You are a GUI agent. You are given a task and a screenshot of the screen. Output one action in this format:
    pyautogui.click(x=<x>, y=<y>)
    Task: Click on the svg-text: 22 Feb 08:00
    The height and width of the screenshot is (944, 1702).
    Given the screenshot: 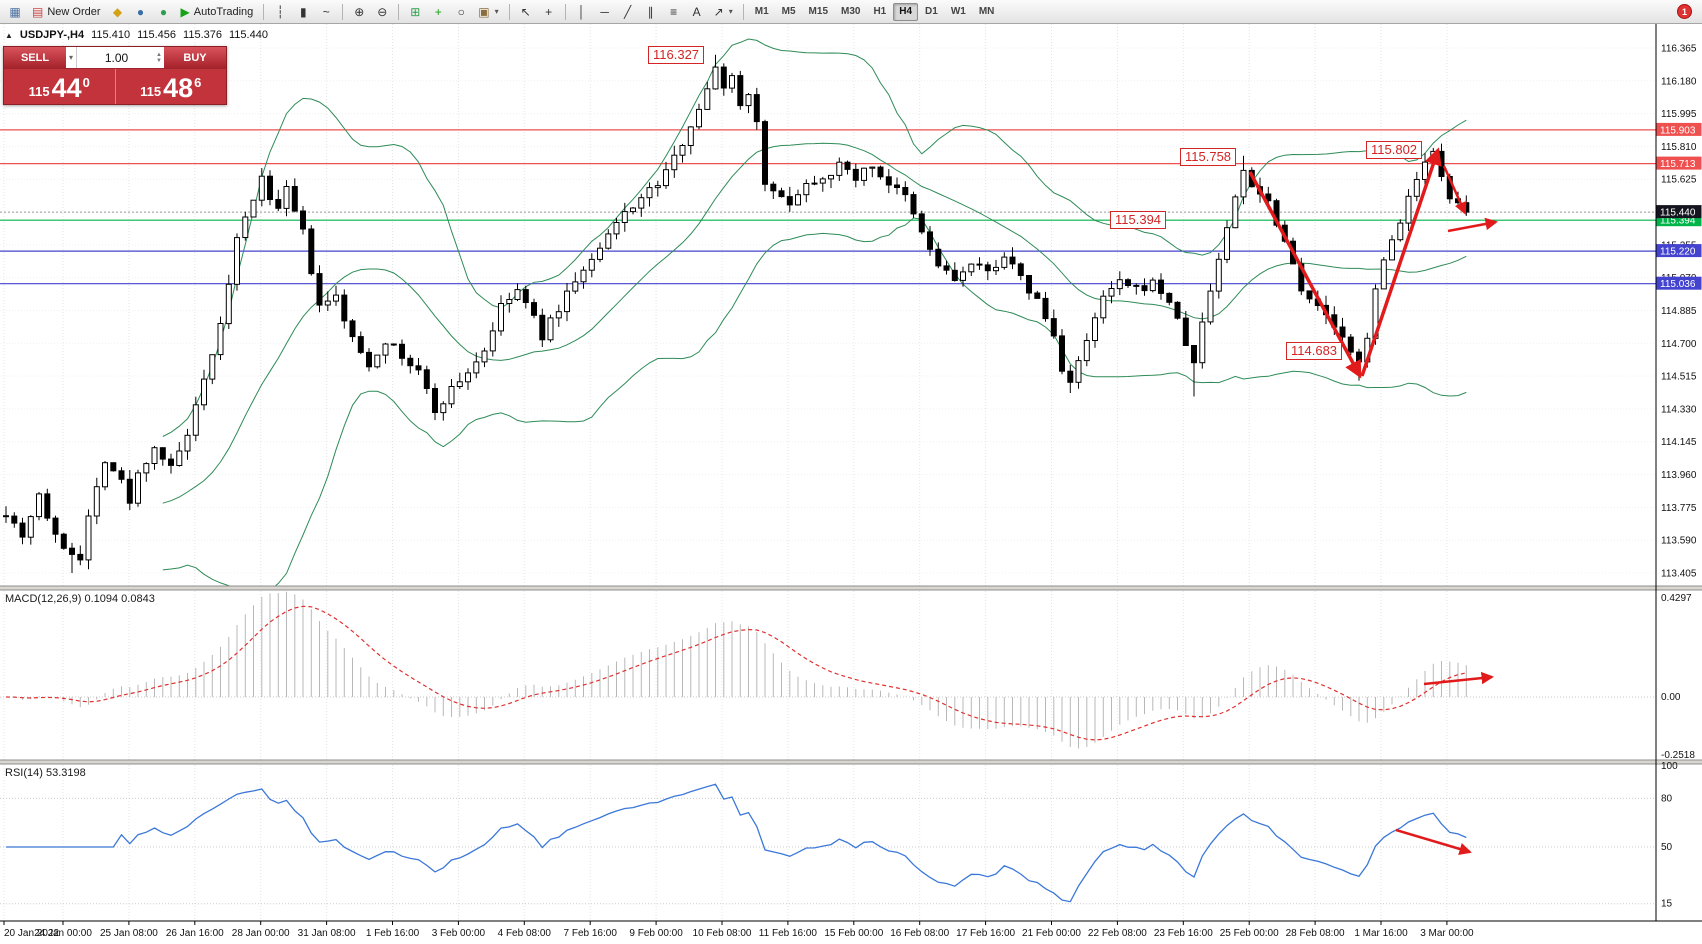 What is the action you would take?
    pyautogui.click(x=1117, y=933)
    